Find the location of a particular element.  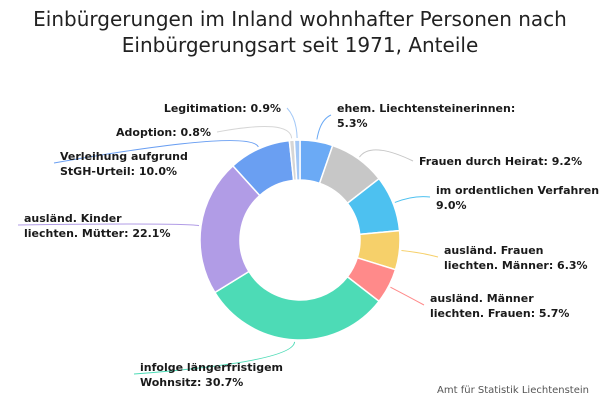

connector-frauen-durch-heirat is located at coordinates (386, 155).